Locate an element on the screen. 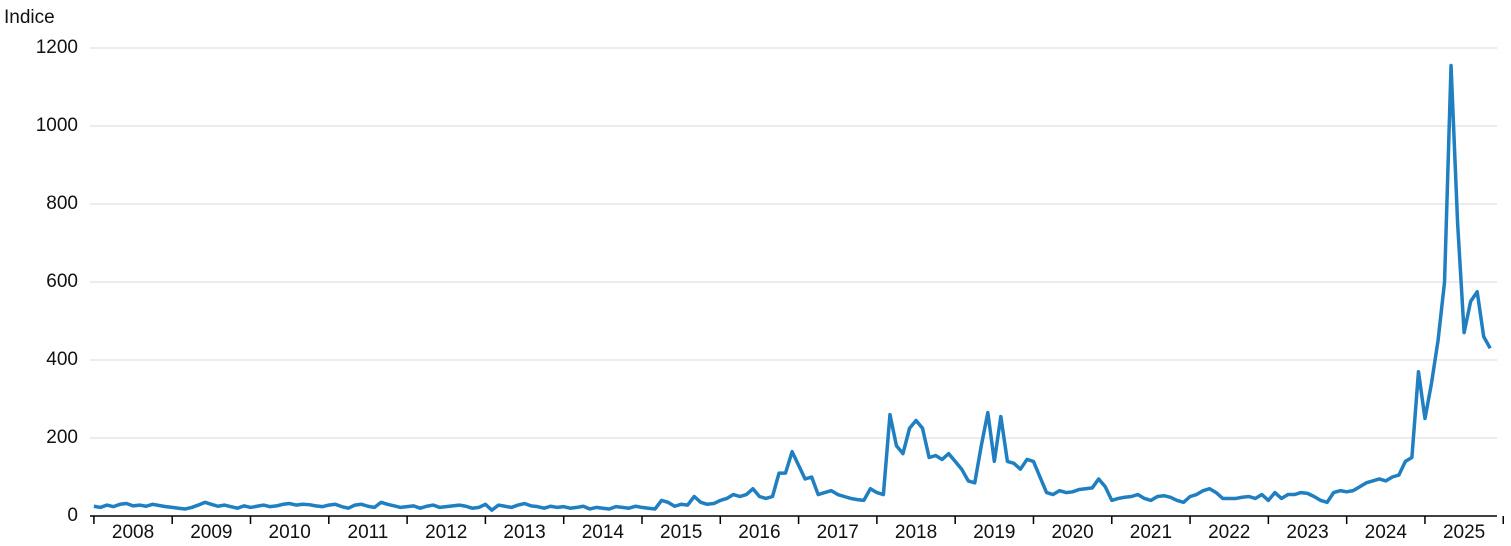  x-tick-label: 2017 is located at coordinates (838, 532).